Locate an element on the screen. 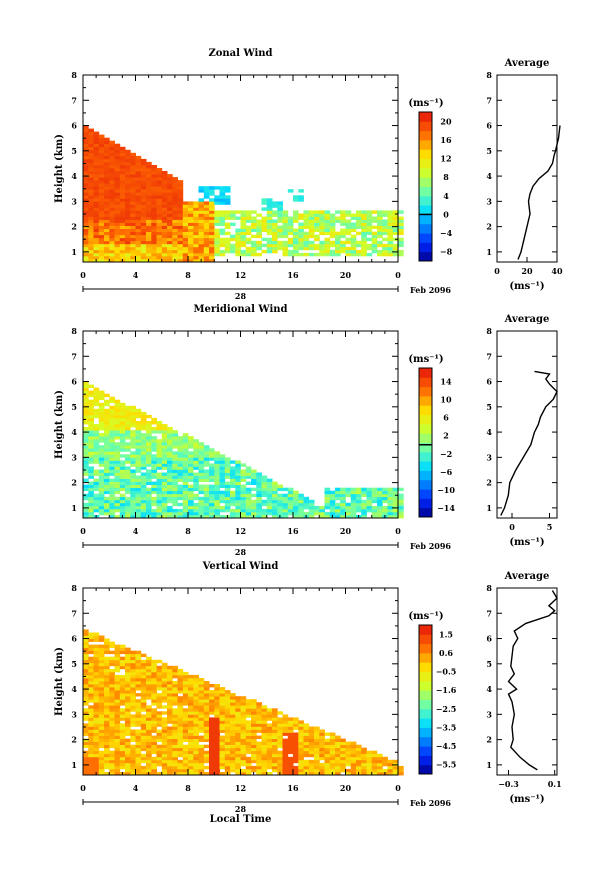 This screenshot has height=873, width=611. average-x-tick-label: 0.1 is located at coordinates (555, 784).